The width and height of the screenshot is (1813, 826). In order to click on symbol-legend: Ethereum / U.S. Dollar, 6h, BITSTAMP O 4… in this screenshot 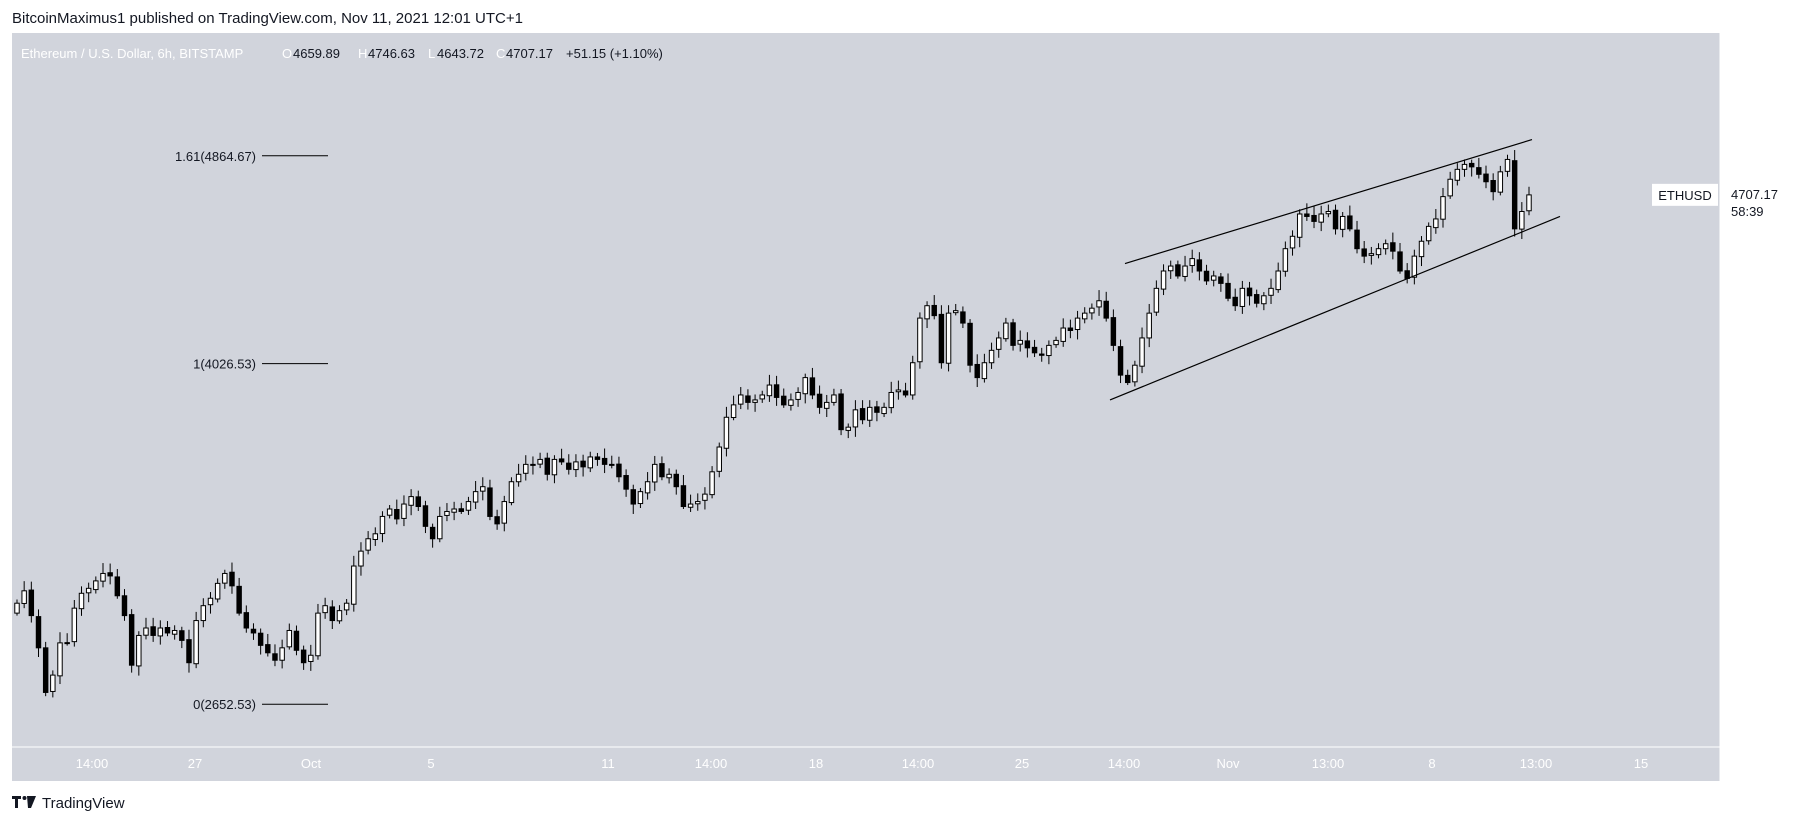, I will do `click(342, 53)`.